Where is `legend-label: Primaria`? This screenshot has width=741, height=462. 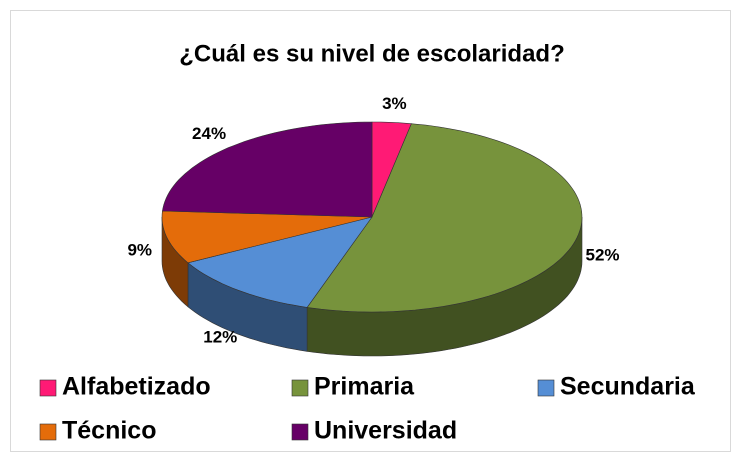 legend-label: Primaria is located at coordinates (364, 387).